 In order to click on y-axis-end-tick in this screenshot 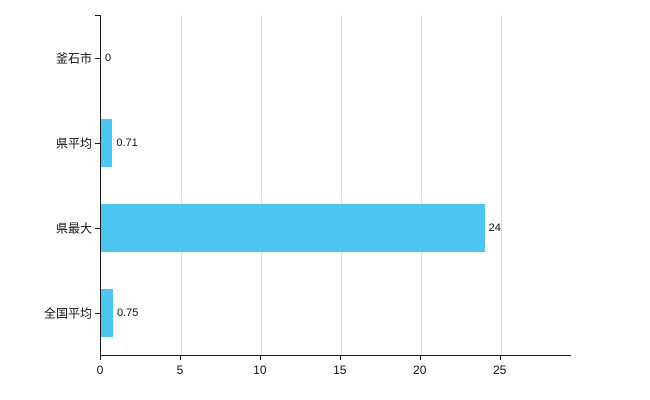, I will do `click(97, 15)`.